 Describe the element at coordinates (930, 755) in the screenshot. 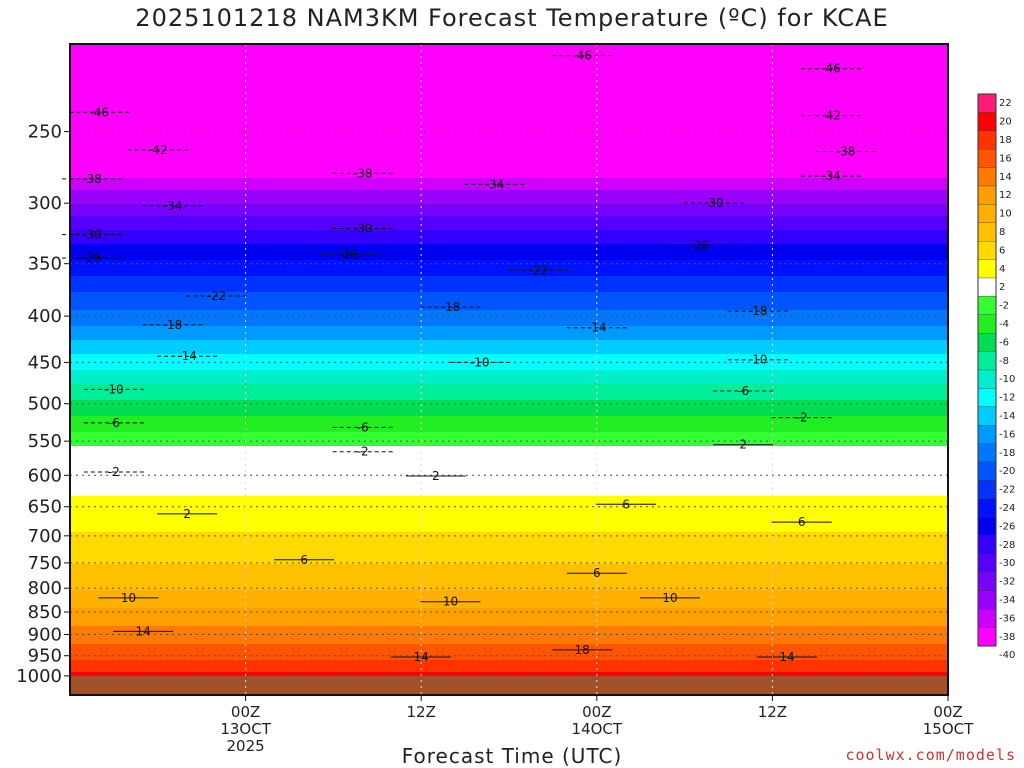

I see `credit-text: coolwx.com/models` at that location.